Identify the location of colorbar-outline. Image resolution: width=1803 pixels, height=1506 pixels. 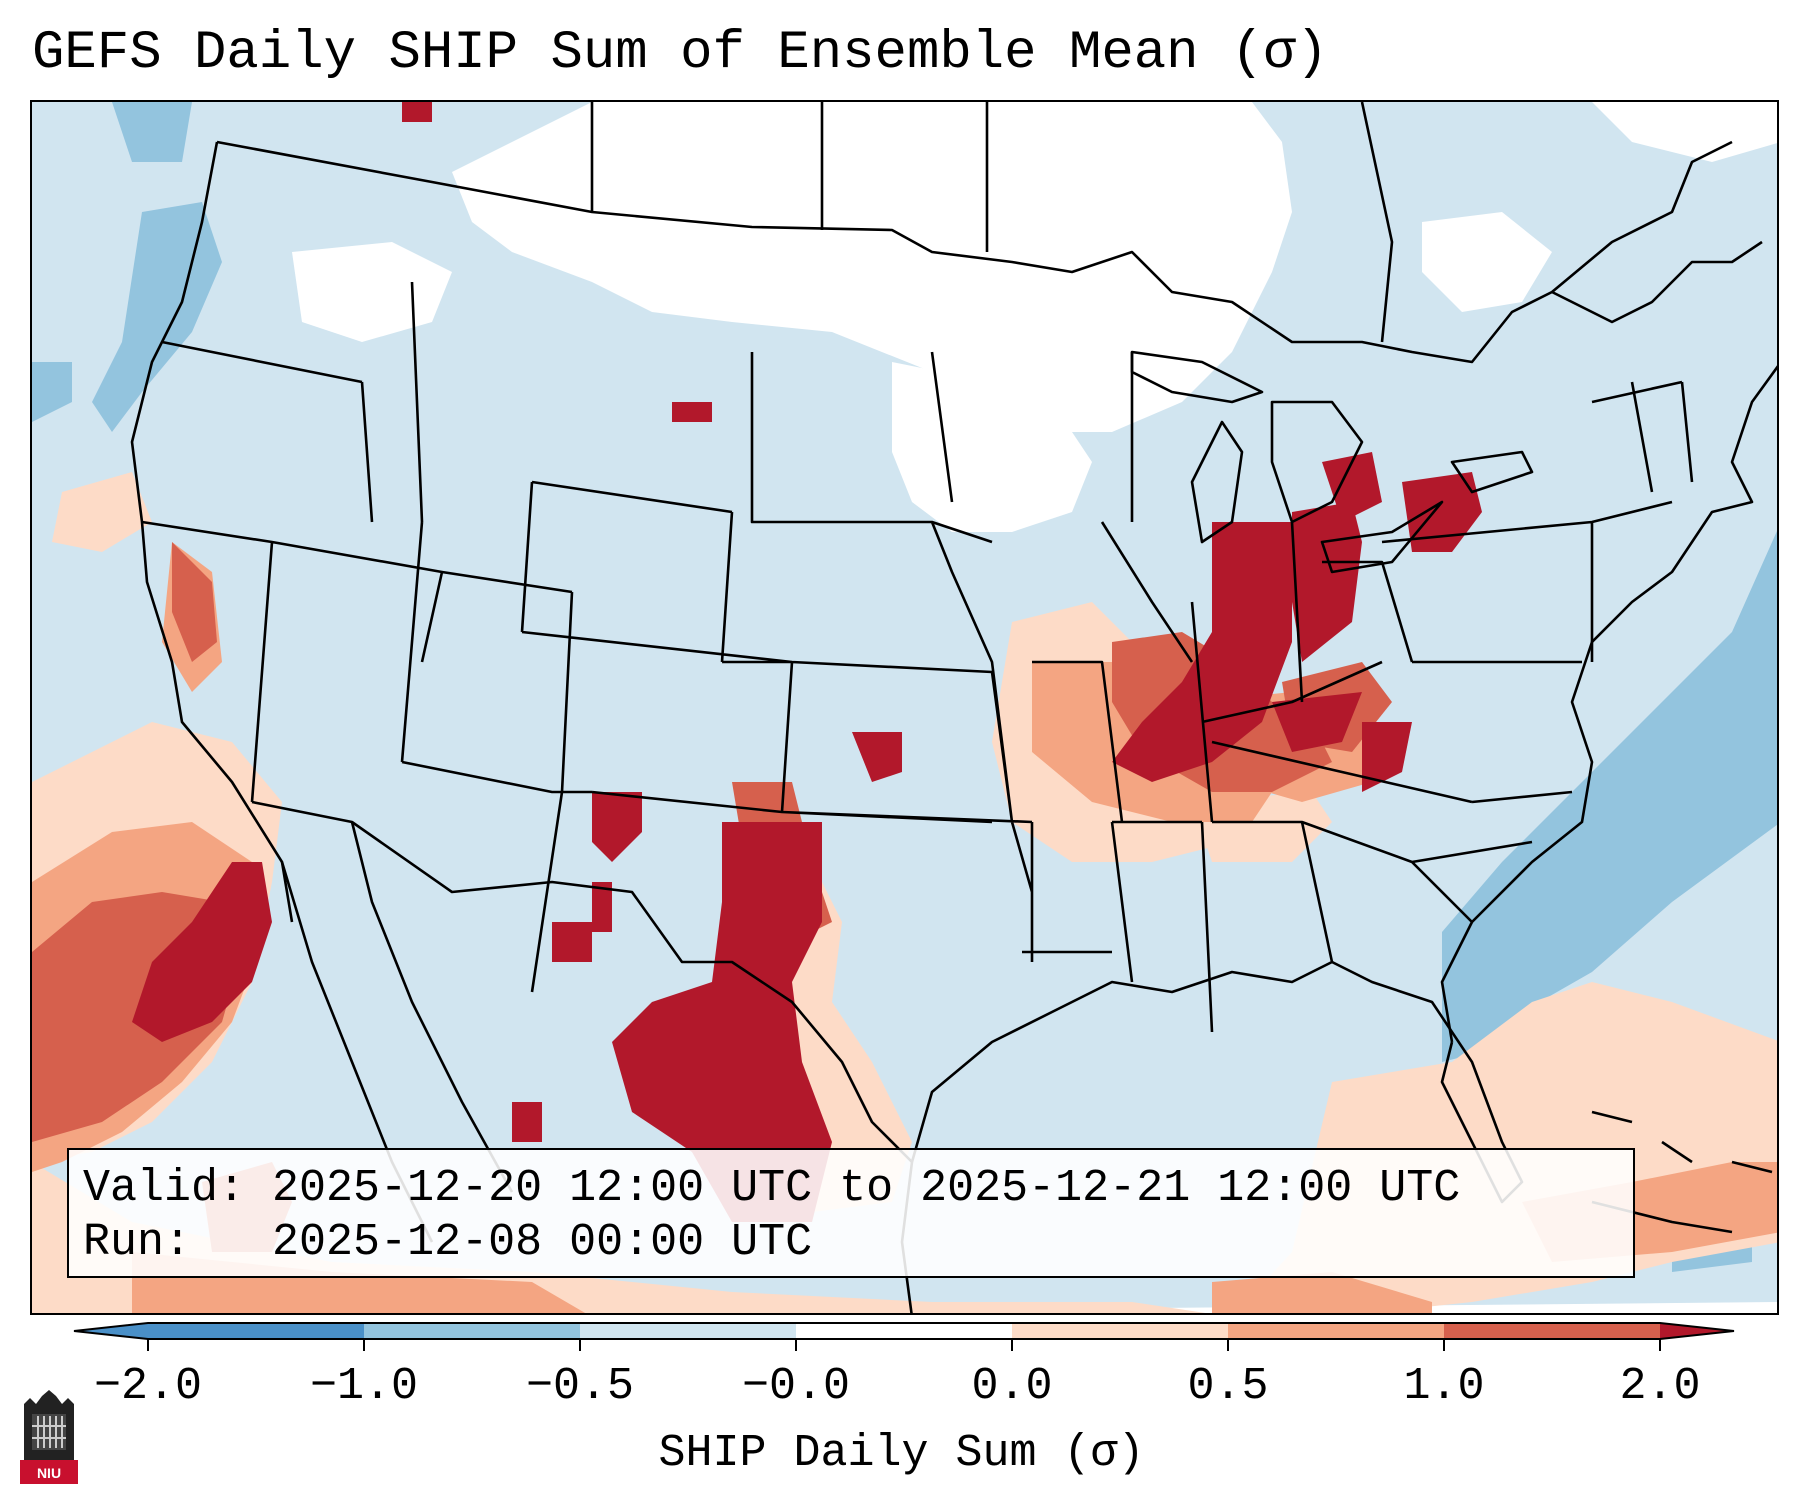
(904, 1331).